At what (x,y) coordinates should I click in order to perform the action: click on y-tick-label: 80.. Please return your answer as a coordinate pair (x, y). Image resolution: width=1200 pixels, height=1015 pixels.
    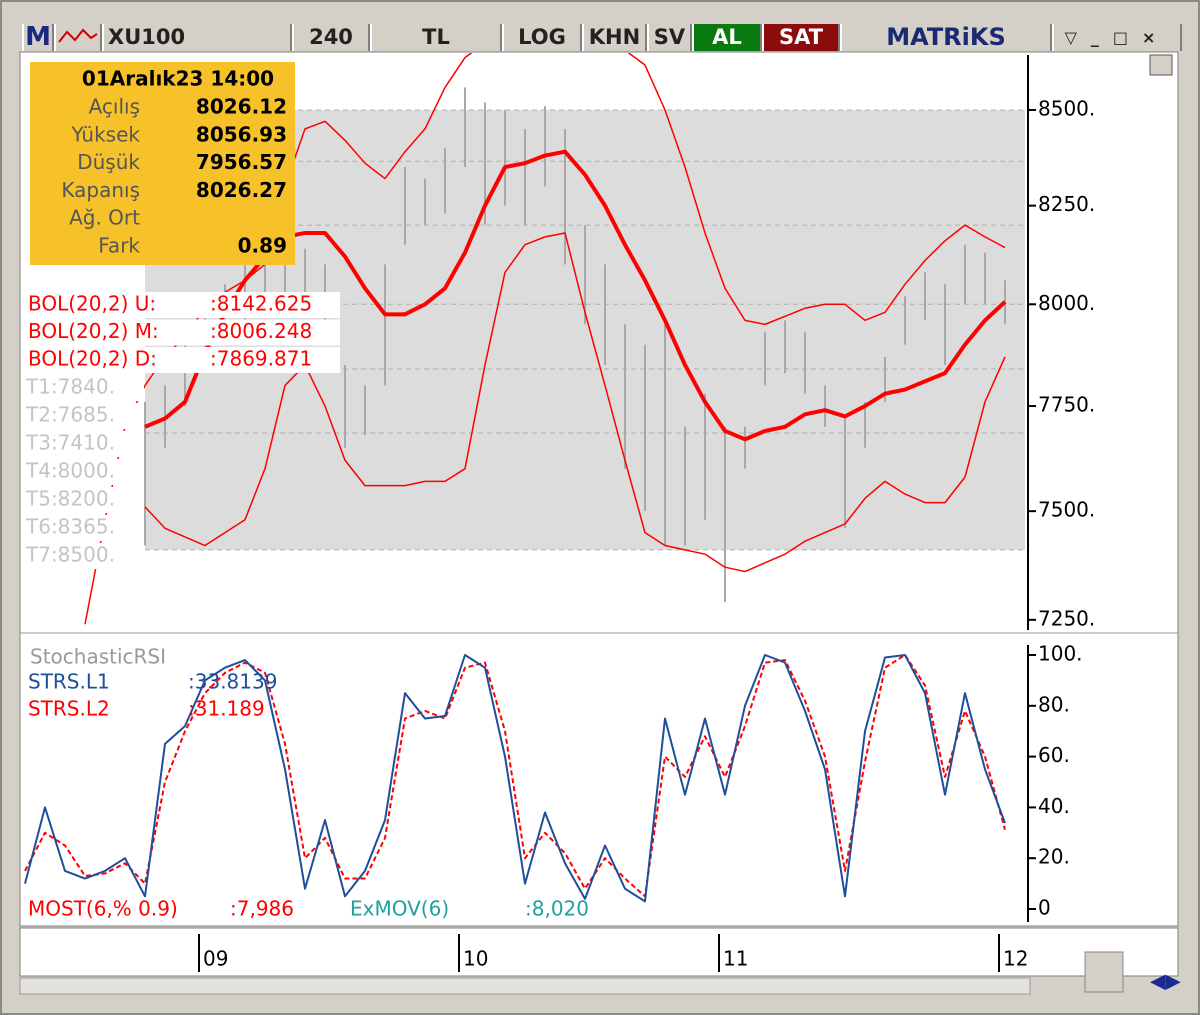
    Looking at the image, I should click on (1054, 704).